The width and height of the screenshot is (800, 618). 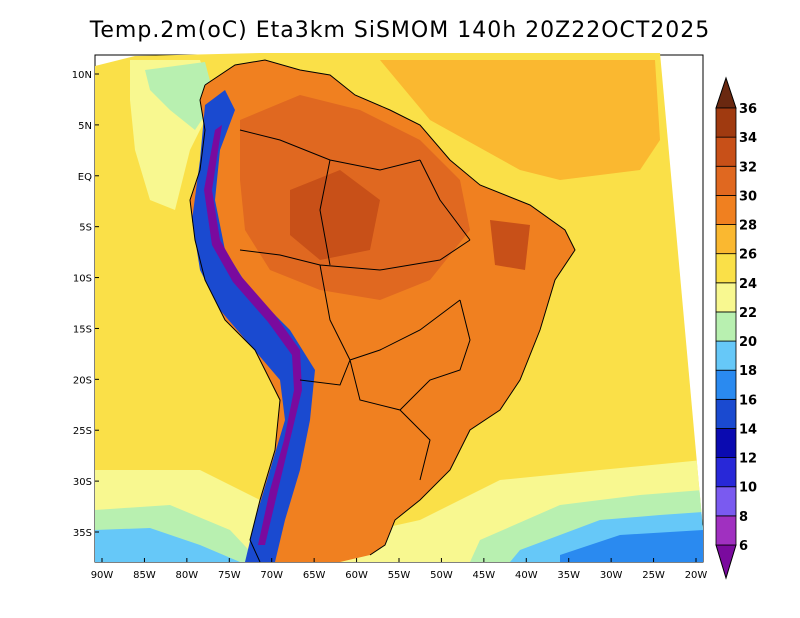 What do you see at coordinates (82, 431) in the screenshot?
I see `lat-label: 25S` at bounding box center [82, 431].